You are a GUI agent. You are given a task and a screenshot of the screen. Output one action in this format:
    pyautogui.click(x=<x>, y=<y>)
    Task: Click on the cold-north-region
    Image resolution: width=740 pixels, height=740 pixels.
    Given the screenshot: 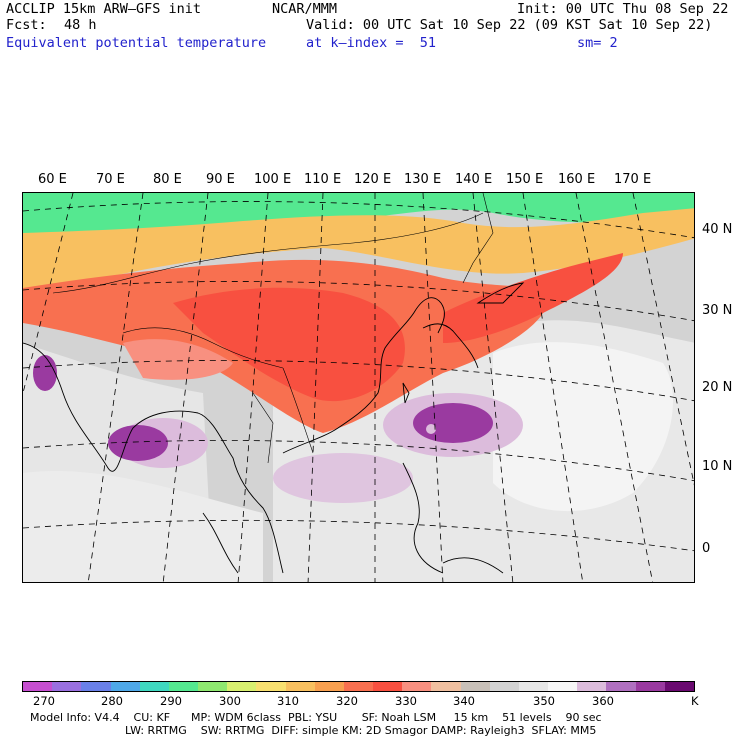 What is the action you would take?
    pyautogui.click(x=358, y=220)
    